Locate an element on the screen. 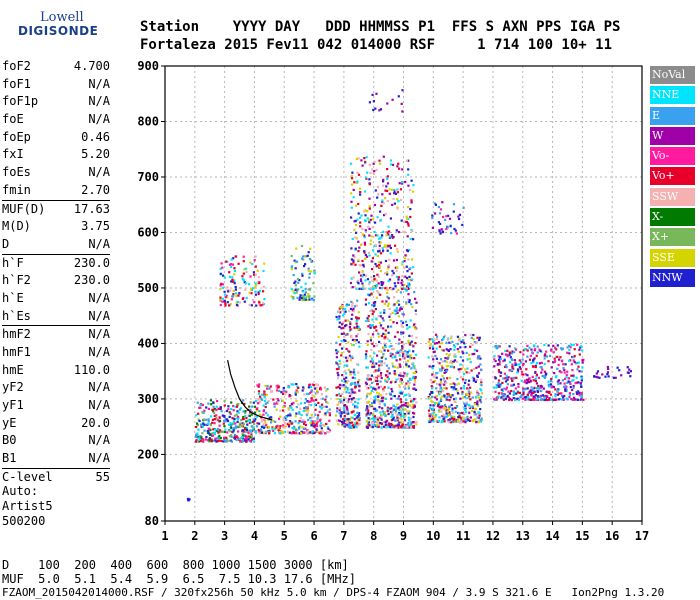 This screenshot has height=600, width=700. x-tick-label: 4 is located at coordinates (254, 536).